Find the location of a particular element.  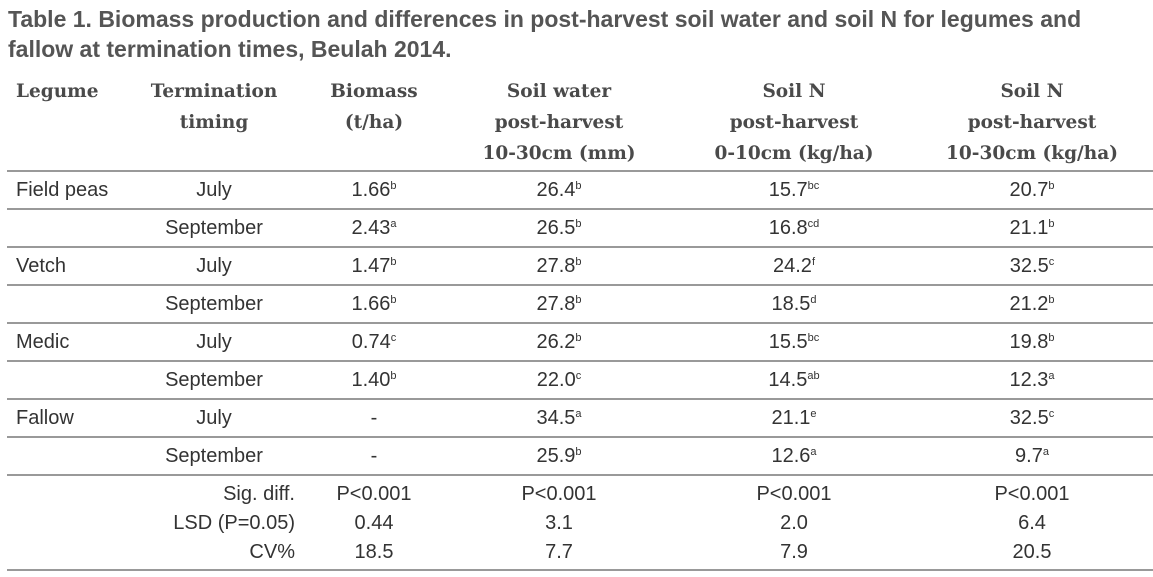

cell-value: 22.0 is located at coordinates (556, 380).